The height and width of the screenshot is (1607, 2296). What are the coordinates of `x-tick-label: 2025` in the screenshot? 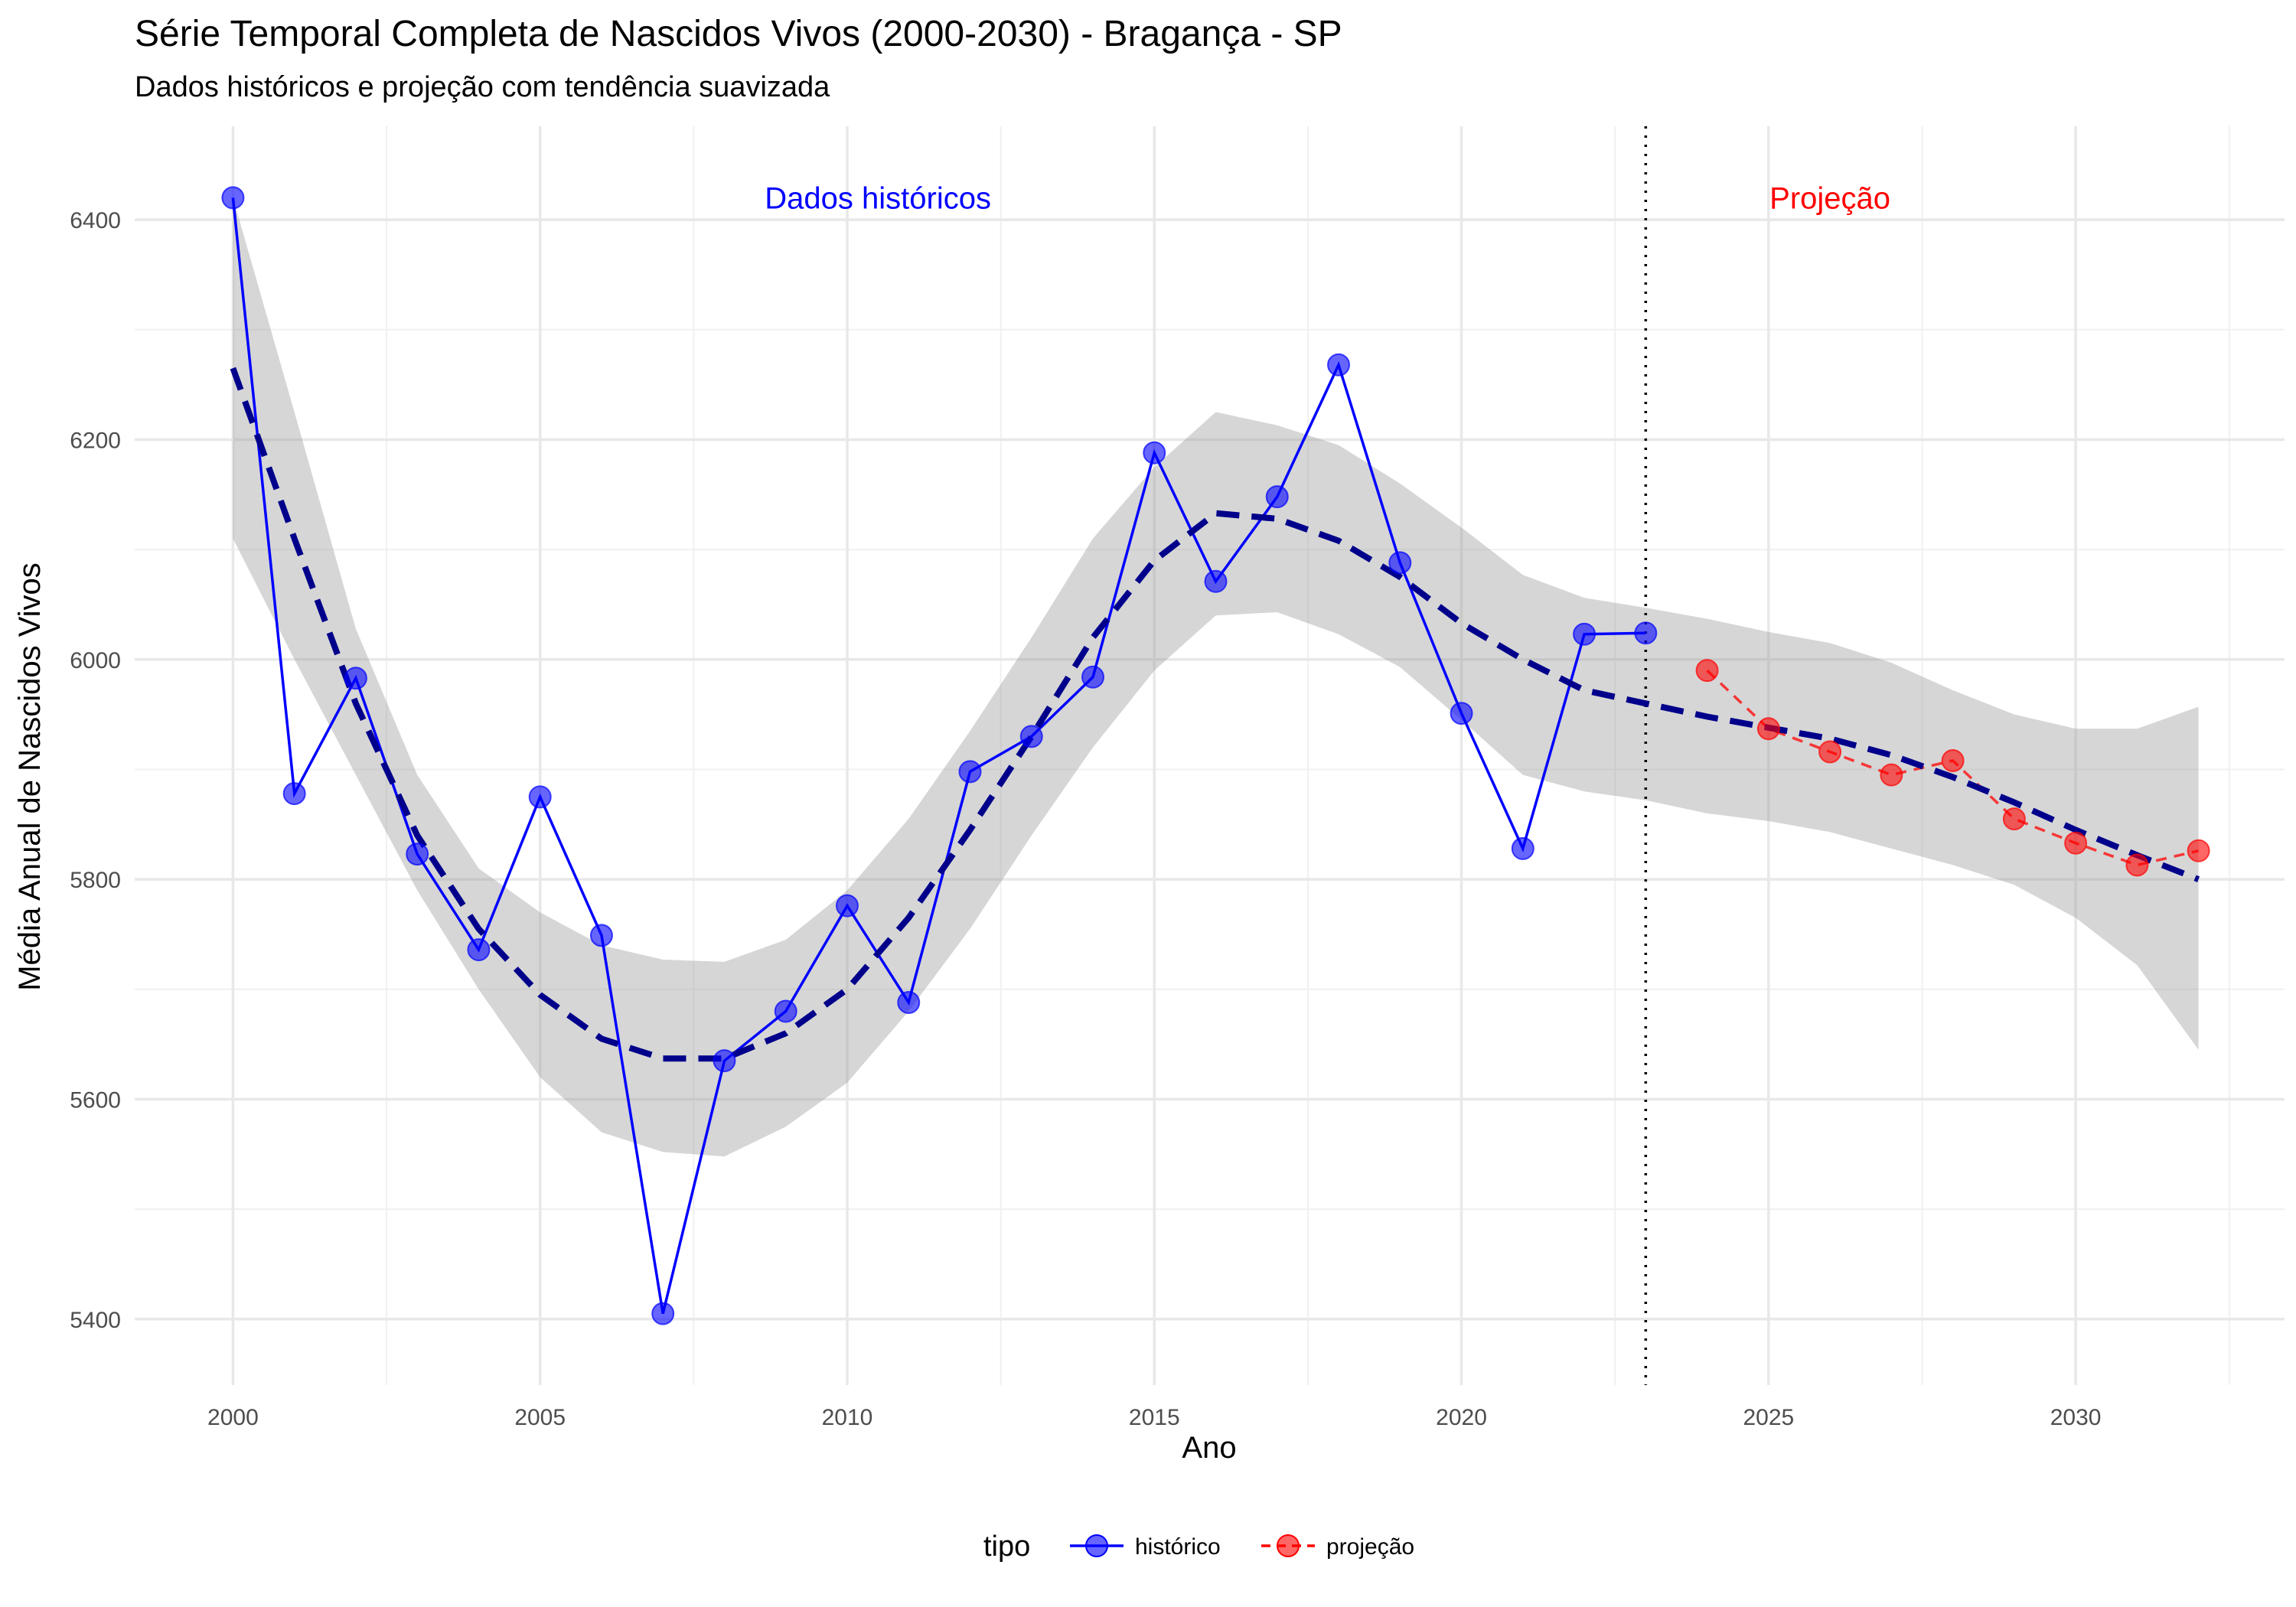 It's located at (1768, 1417).